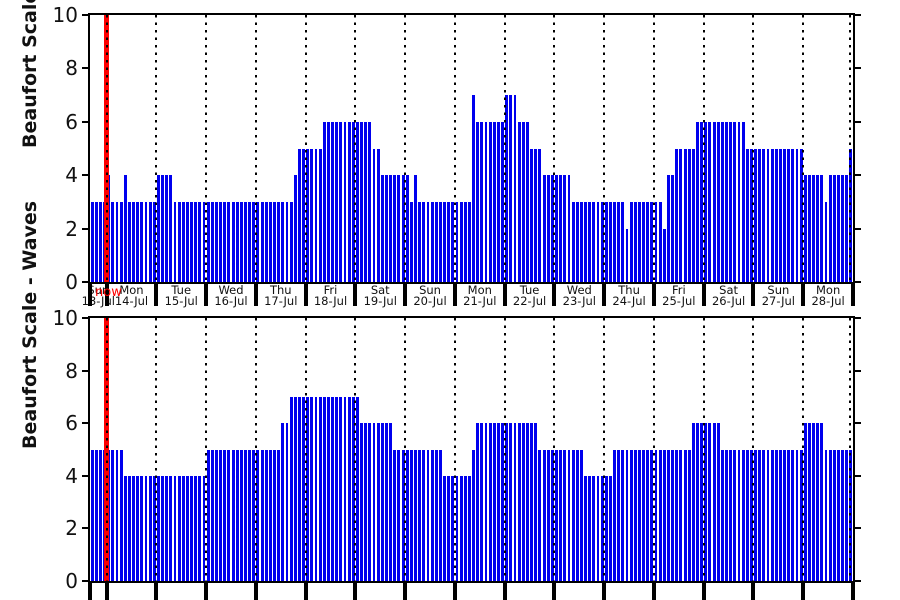 The width and height of the screenshot is (900, 600). Describe the element at coordinates (857, 581) in the screenshot. I see `y-axis-tick-right` at that location.